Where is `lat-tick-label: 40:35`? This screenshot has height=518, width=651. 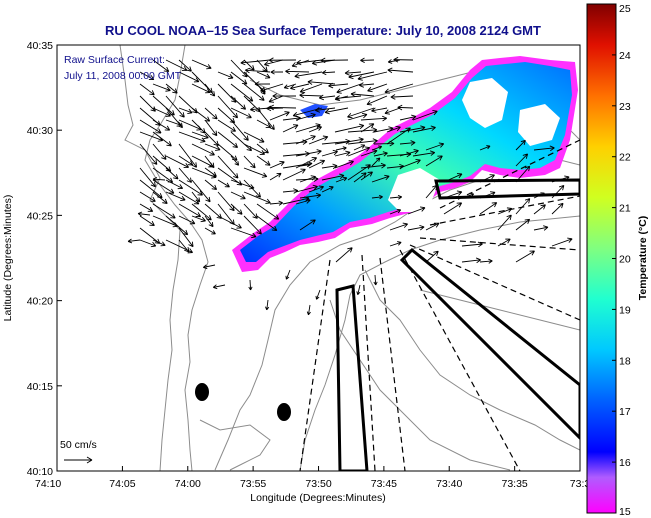
lat-tick-label: 40:35 is located at coordinates (40, 46).